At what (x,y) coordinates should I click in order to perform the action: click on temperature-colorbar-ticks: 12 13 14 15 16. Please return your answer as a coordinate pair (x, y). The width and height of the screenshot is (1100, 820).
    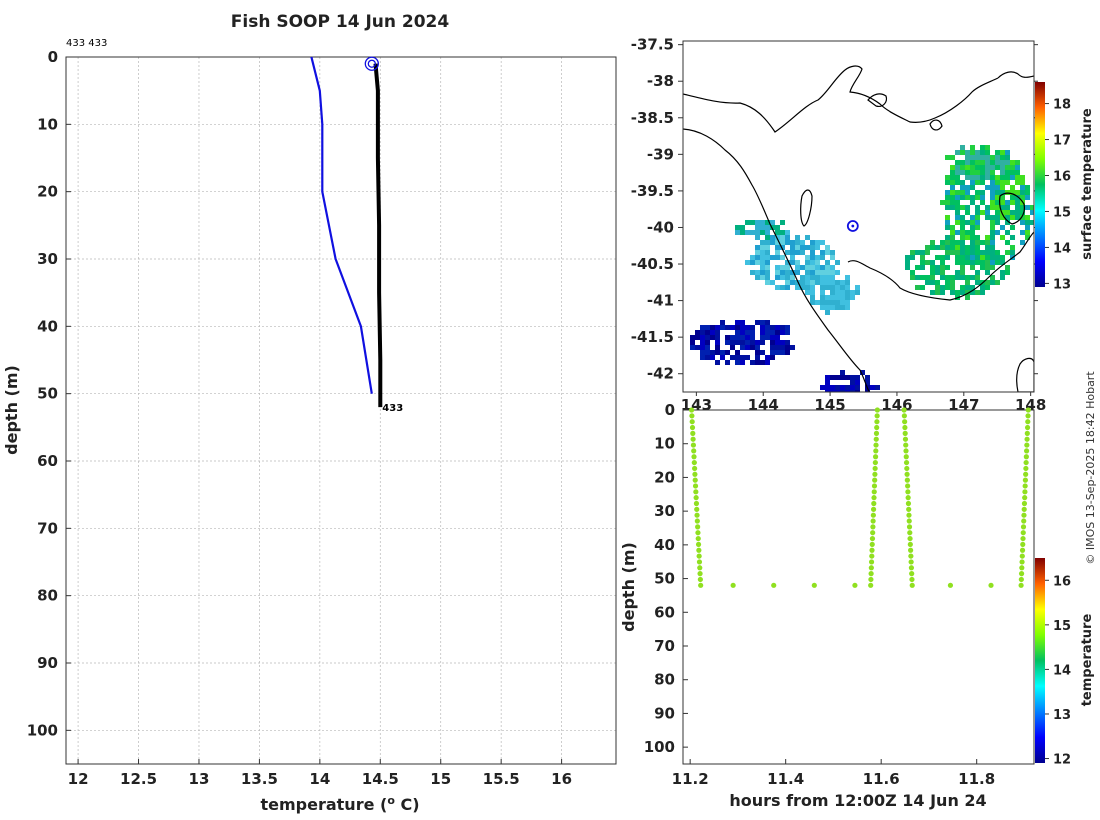
    Looking at the image, I should click on (1058, 671).